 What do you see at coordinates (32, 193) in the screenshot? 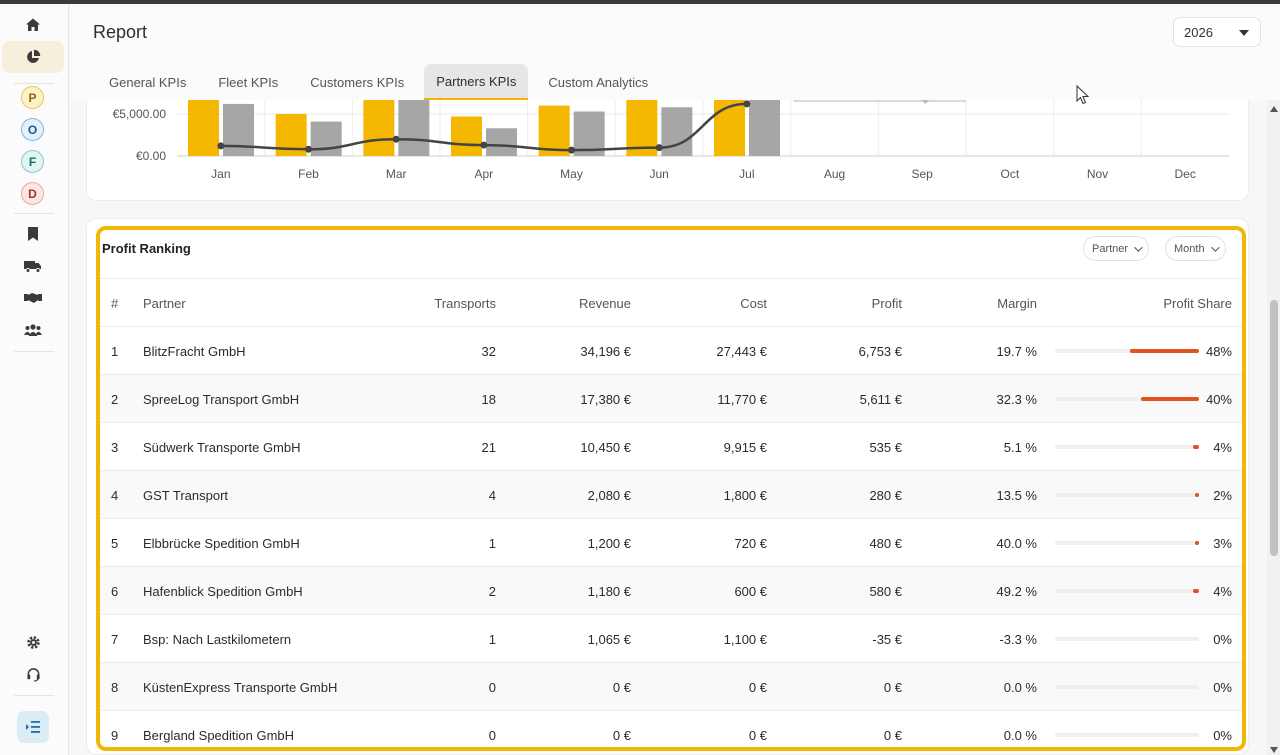
I see `org-avatar-d: D` at bounding box center [32, 193].